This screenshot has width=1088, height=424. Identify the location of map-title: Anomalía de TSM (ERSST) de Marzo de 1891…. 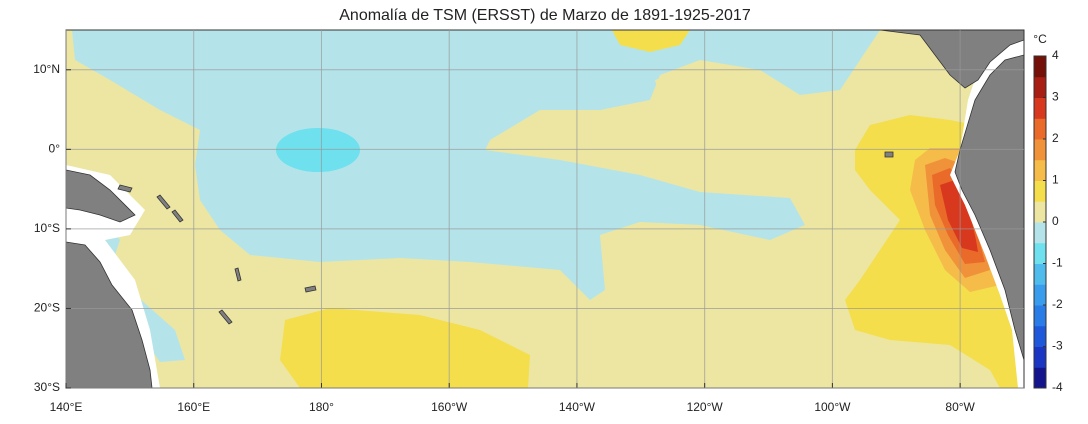
(545, 15).